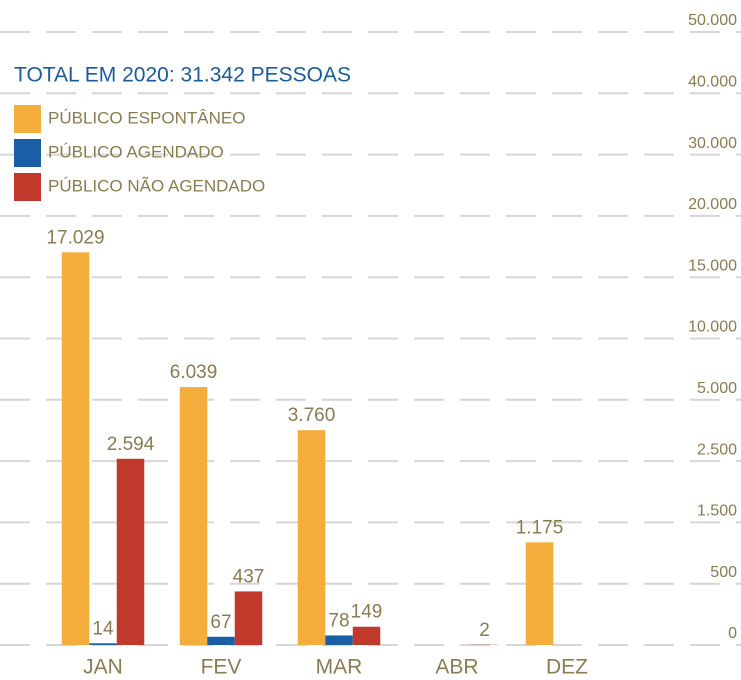  I want to click on value-label: 6.039, so click(194, 372).